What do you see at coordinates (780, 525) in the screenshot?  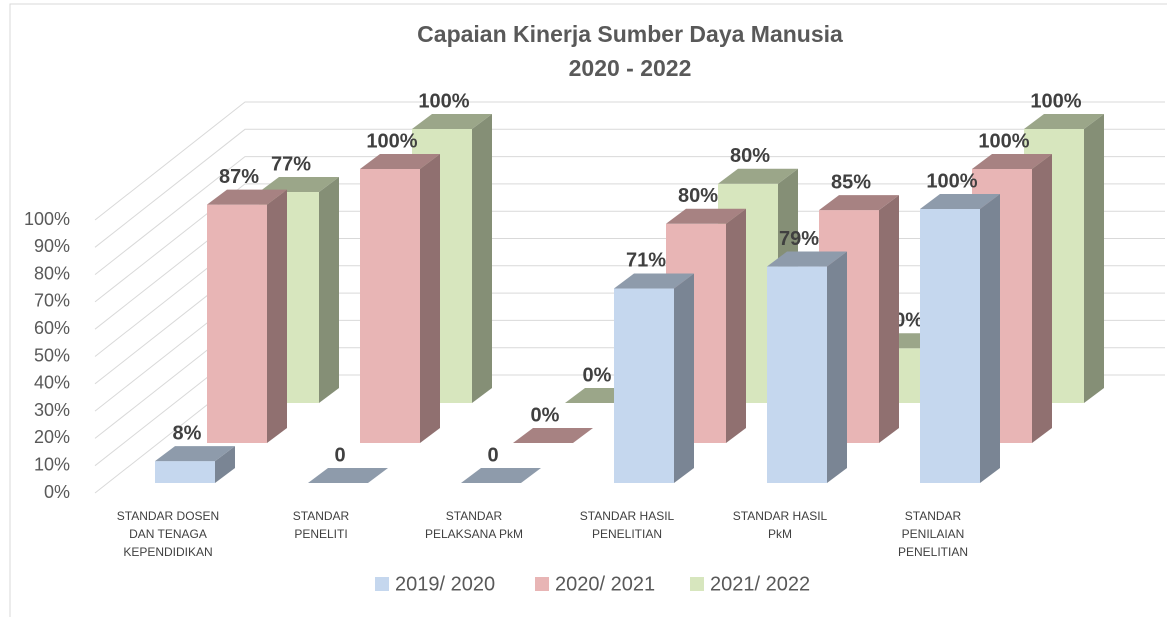 I see `x-tick-label: STANDAR HASIL PkM` at bounding box center [780, 525].